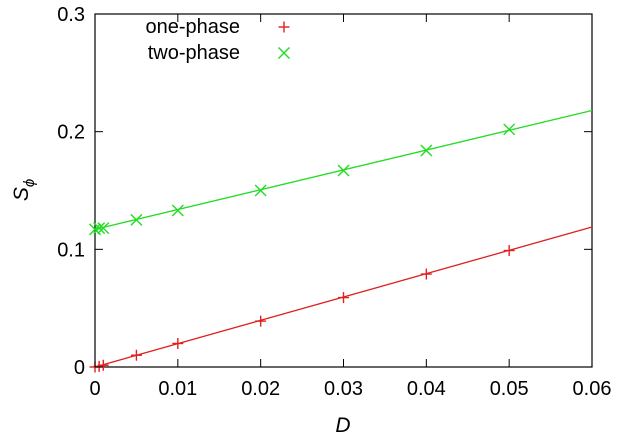  Describe the element at coordinates (192, 27) in the screenshot. I see `legend-label-one-phase: one-phase` at that location.